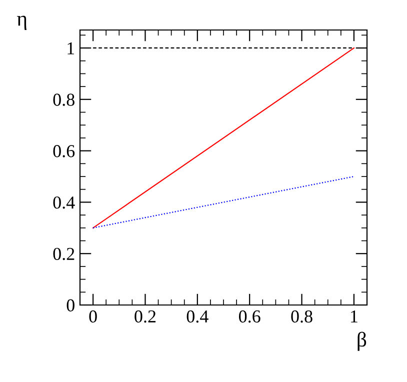 The height and width of the screenshot is (382, 407). Describe the element at coordinates (362, 341) in the screenshot. I see `x-axis-title: β` at that location.